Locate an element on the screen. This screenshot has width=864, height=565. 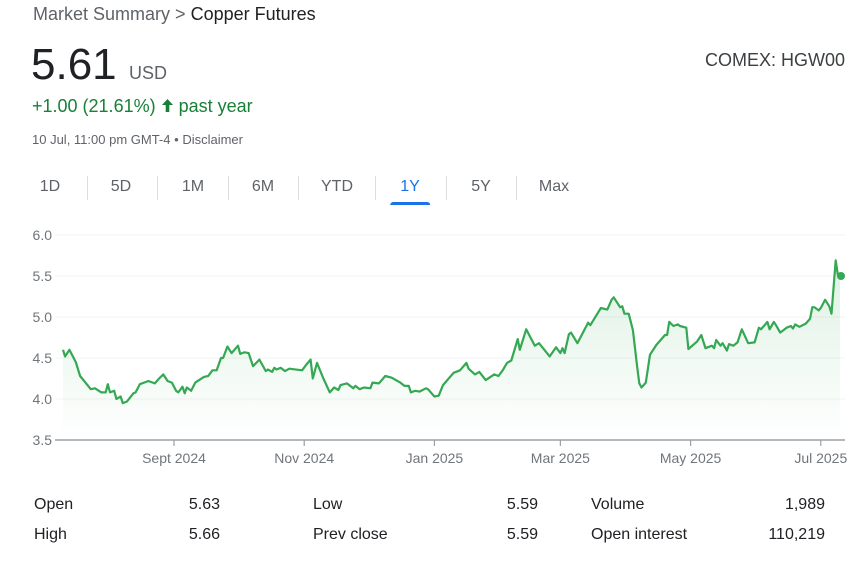
change-period: past year is located at coordinates (215, 106).